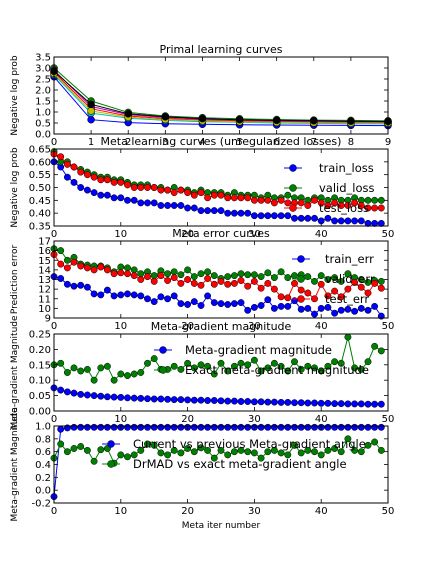 The height and width of the screenshot is (576, 432). What do you see at coordinates (15, 187) in the screenshot?
I see `y-axis-label: Negative log prob` at bounding box center [15, 187].